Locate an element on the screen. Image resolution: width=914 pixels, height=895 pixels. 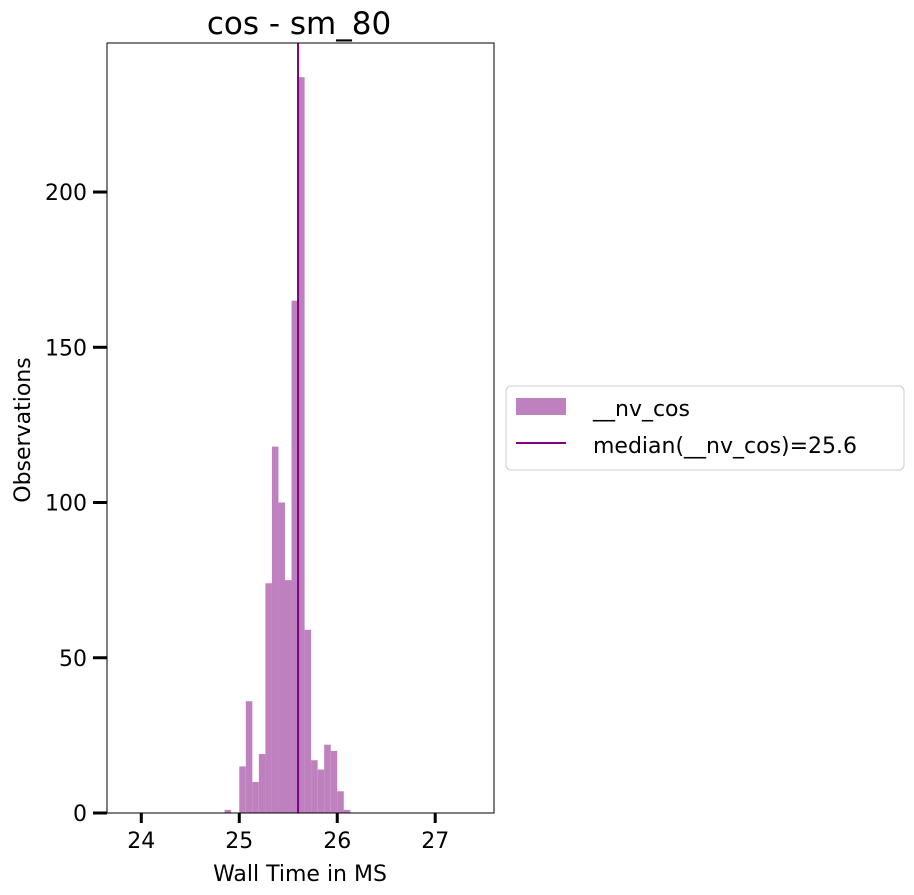
chart-title: cos - sm_80 is located at coordinates (299, 24).